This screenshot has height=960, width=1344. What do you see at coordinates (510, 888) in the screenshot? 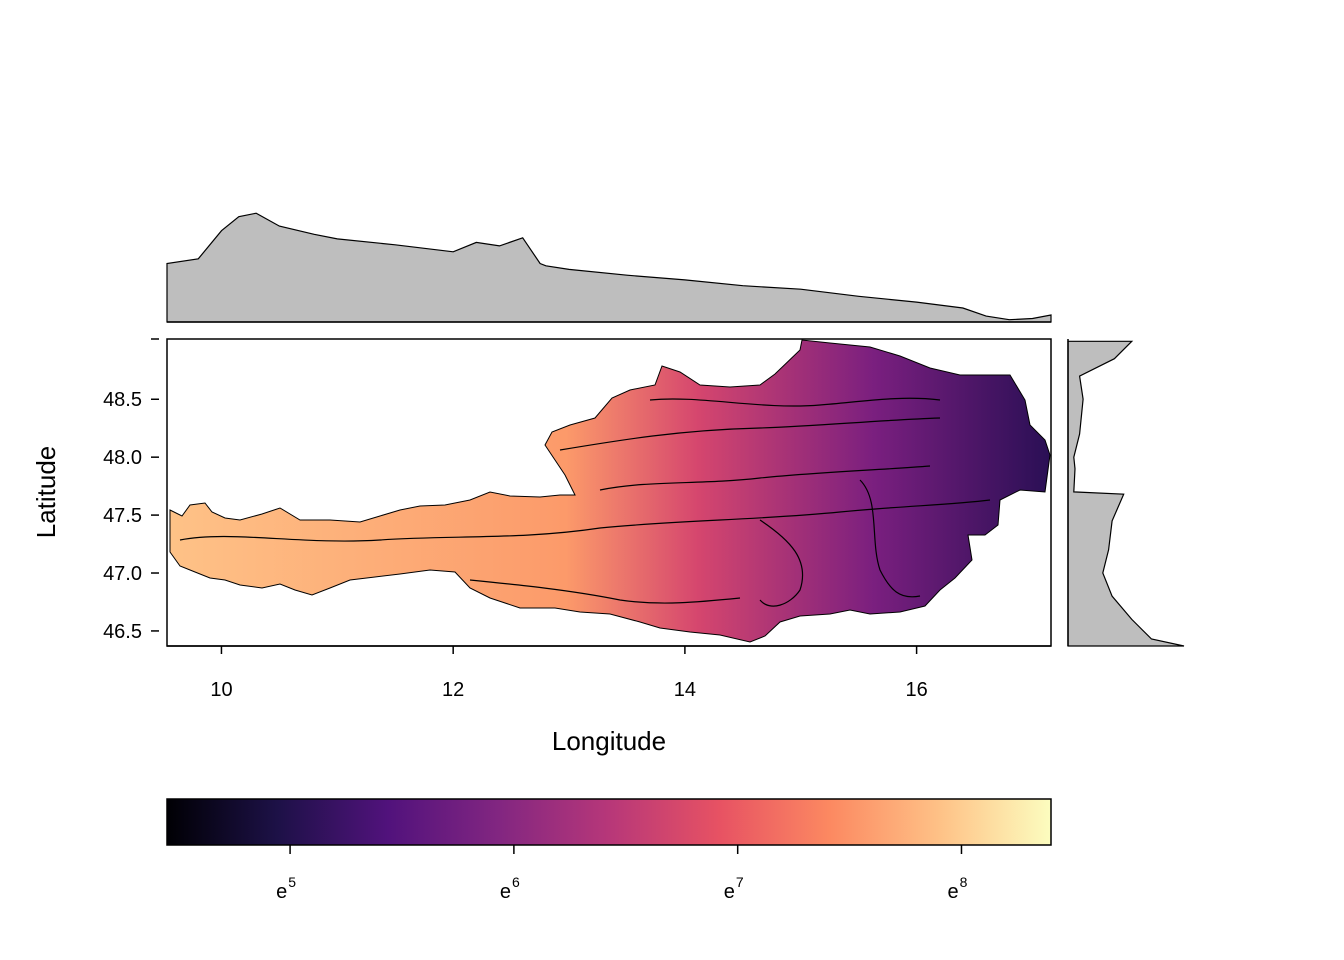
I see `colorbar-tick-label: e6` at bounding box center [510, 888].